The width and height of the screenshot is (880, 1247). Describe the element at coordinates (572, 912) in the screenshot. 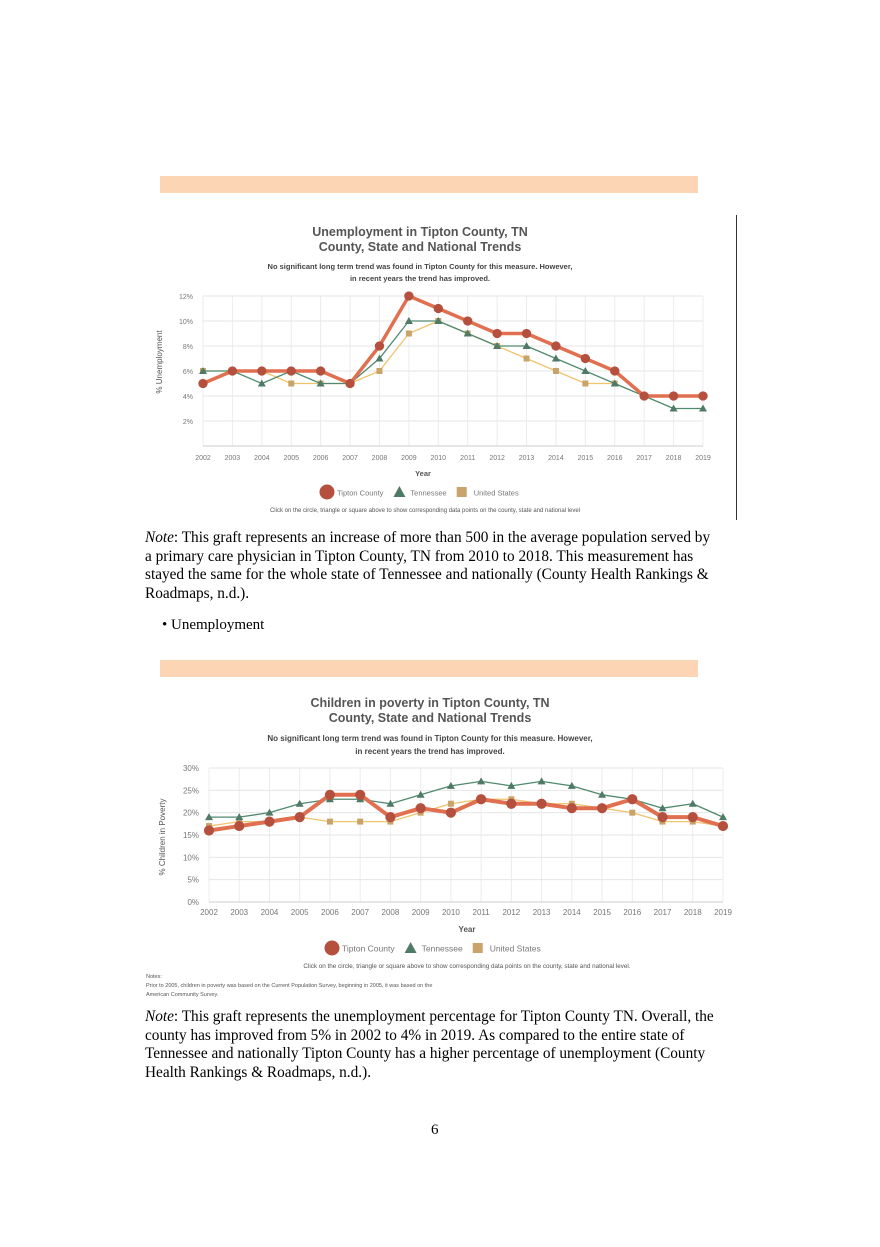

I see `x-tick-label: 2014` at that location.